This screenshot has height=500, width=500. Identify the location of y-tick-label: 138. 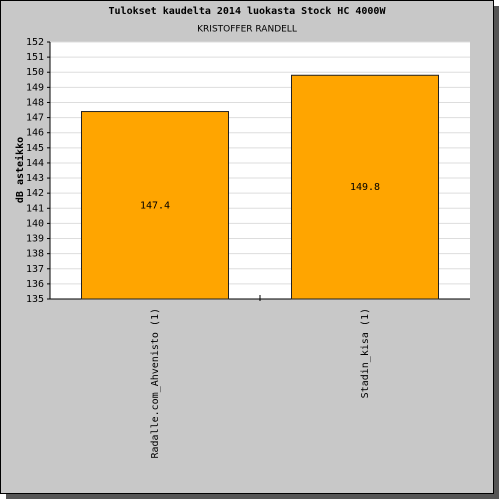
(35, 254).